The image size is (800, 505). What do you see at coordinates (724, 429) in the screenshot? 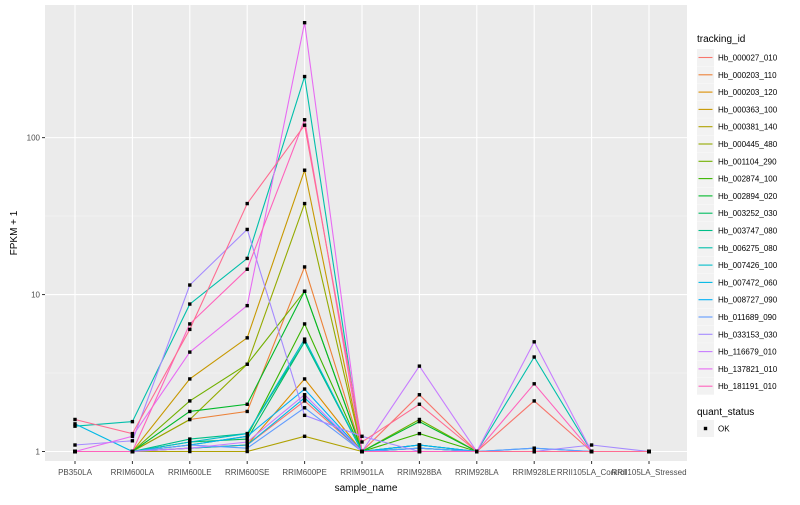
I see `legend-entry-label: OK` at bounding box center [724, 429].